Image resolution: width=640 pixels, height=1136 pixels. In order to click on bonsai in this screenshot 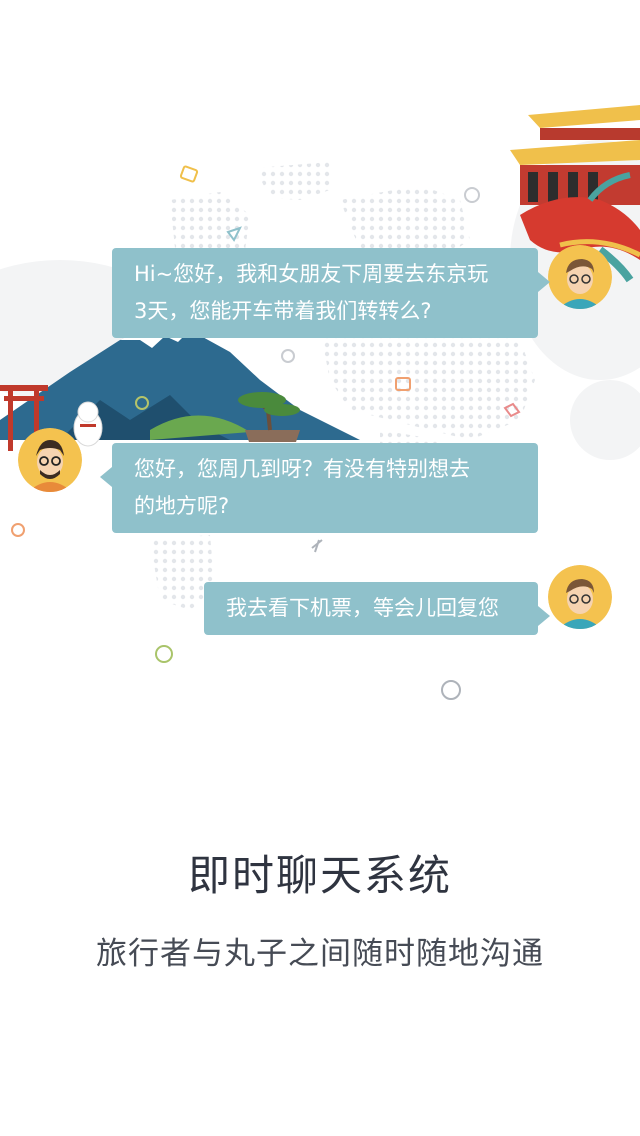, I will do `click(269, 417)`.